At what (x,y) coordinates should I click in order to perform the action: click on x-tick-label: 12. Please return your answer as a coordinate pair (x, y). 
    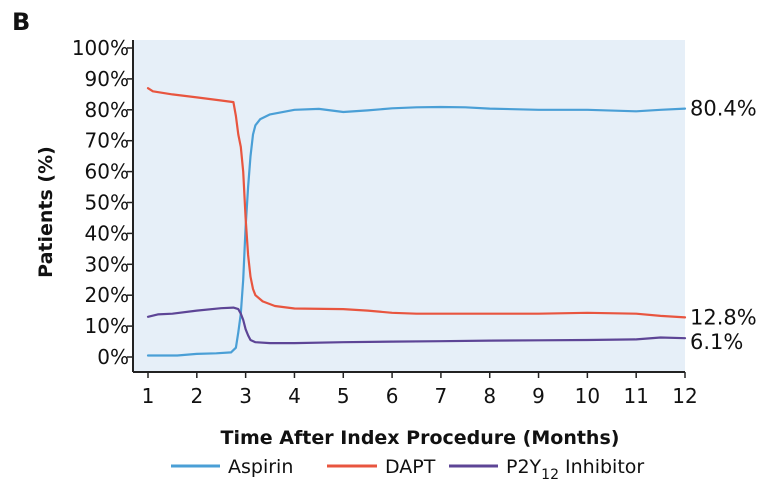
    Looking at the image, I should click on (684, 396).